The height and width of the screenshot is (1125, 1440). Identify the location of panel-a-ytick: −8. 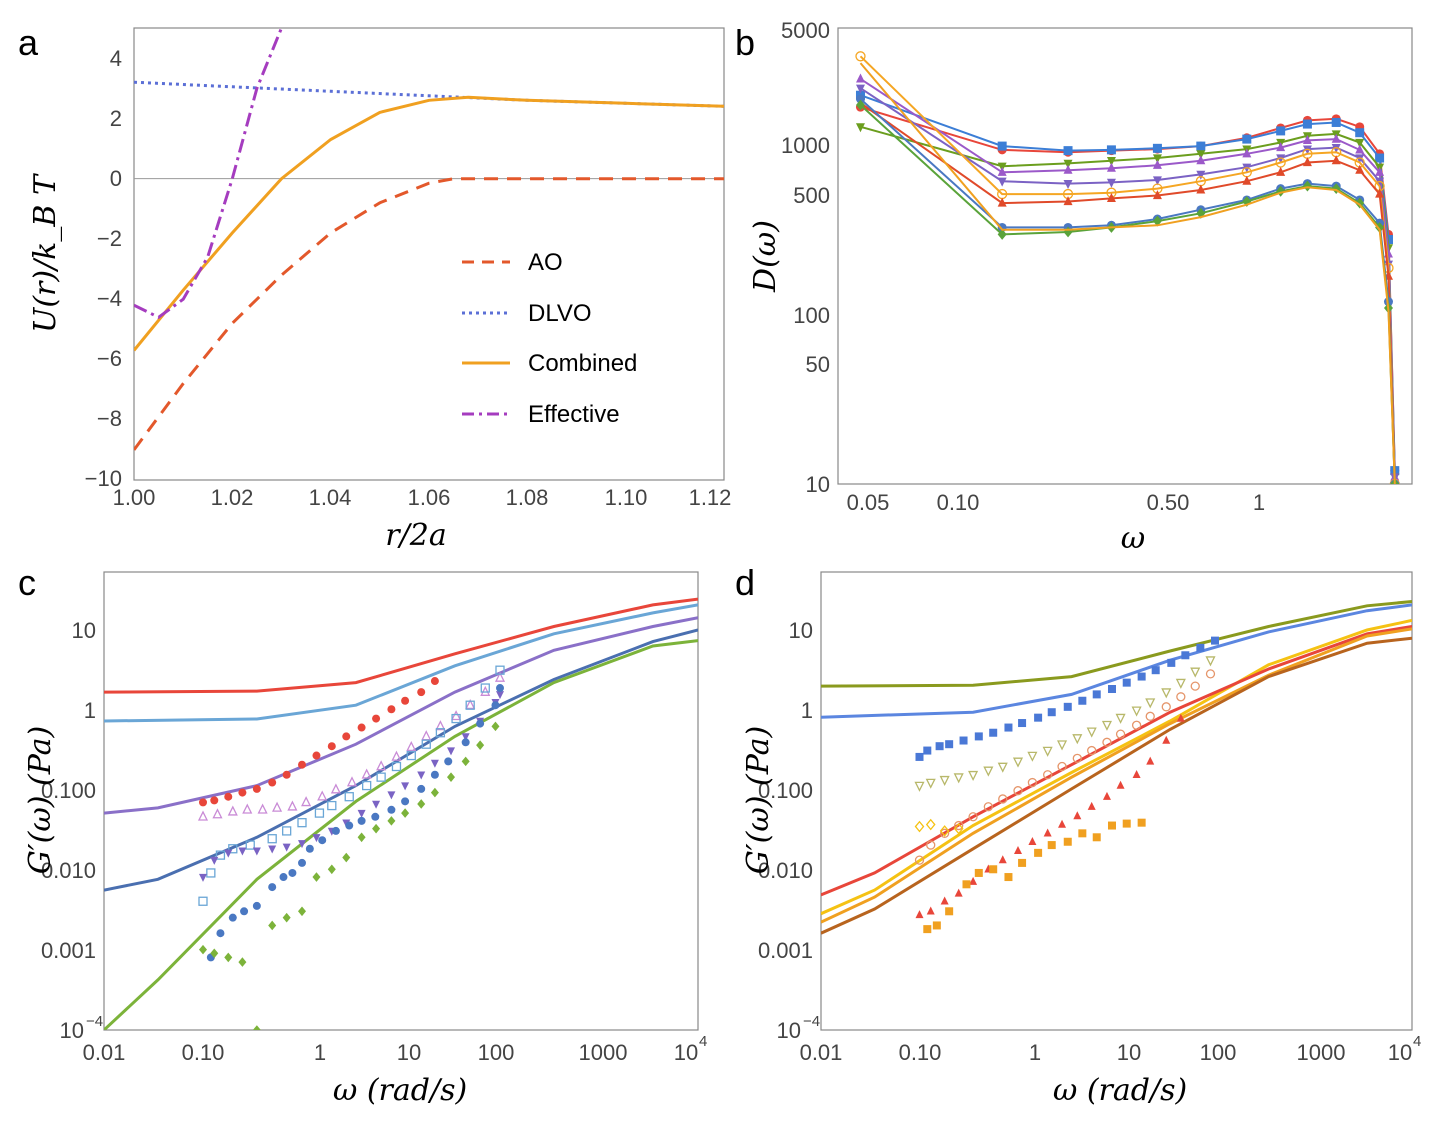
(109, 418).